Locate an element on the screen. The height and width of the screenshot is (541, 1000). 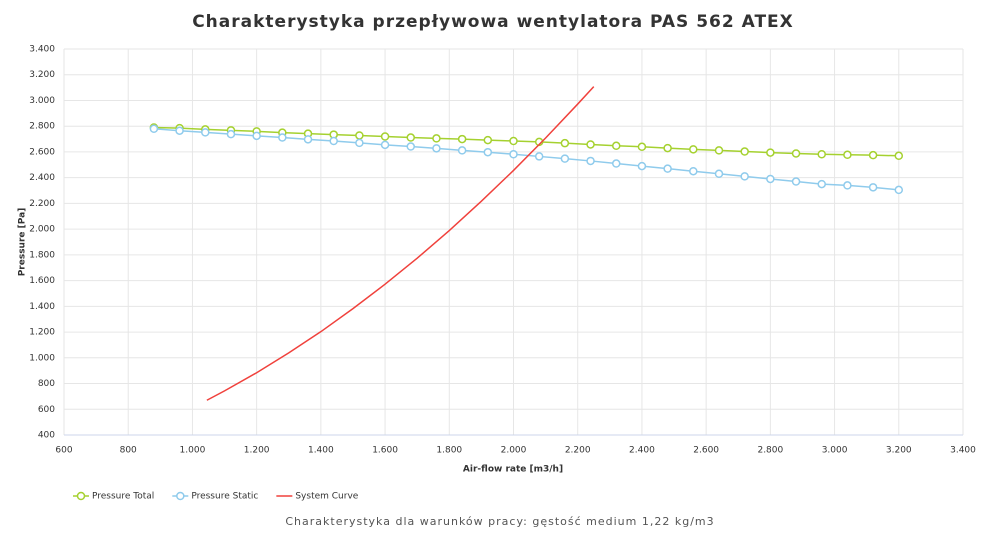
legend-label: Pressure Total is located at coordinates (123, 497).